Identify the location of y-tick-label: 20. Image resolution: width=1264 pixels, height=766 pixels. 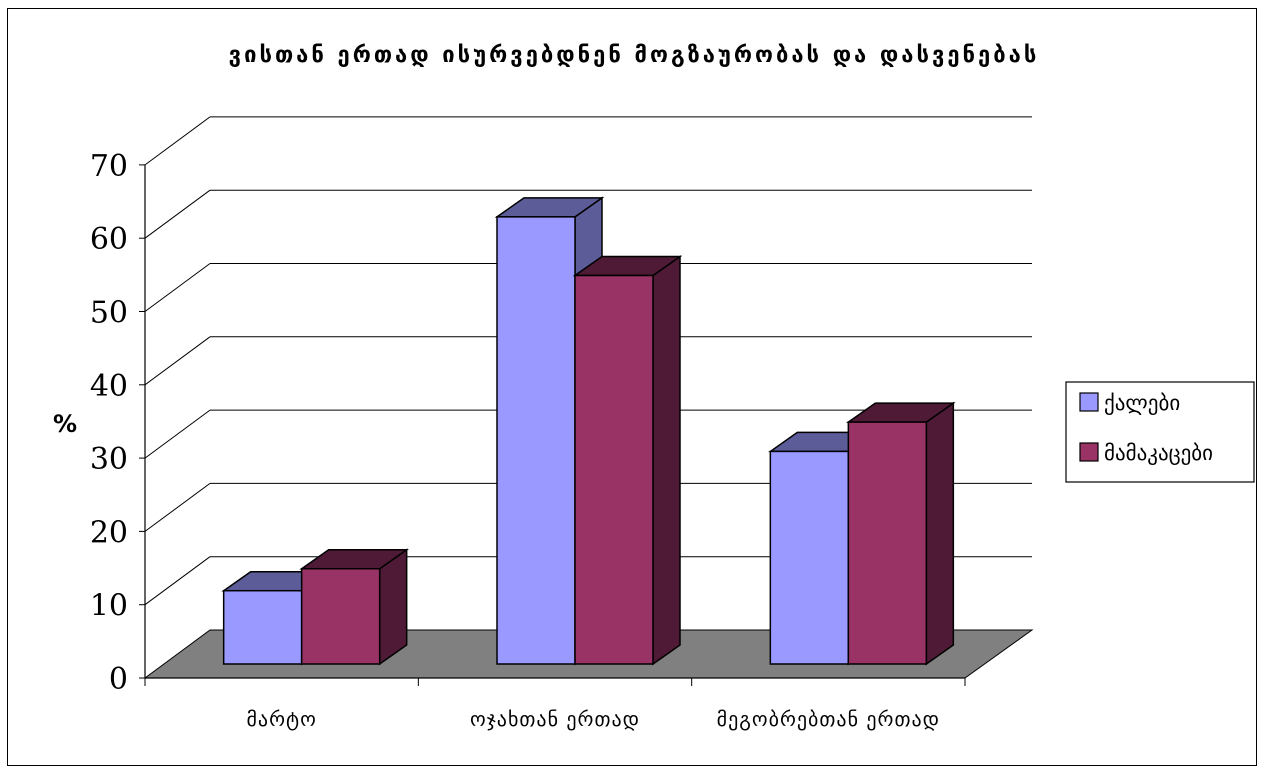
(109, 532).